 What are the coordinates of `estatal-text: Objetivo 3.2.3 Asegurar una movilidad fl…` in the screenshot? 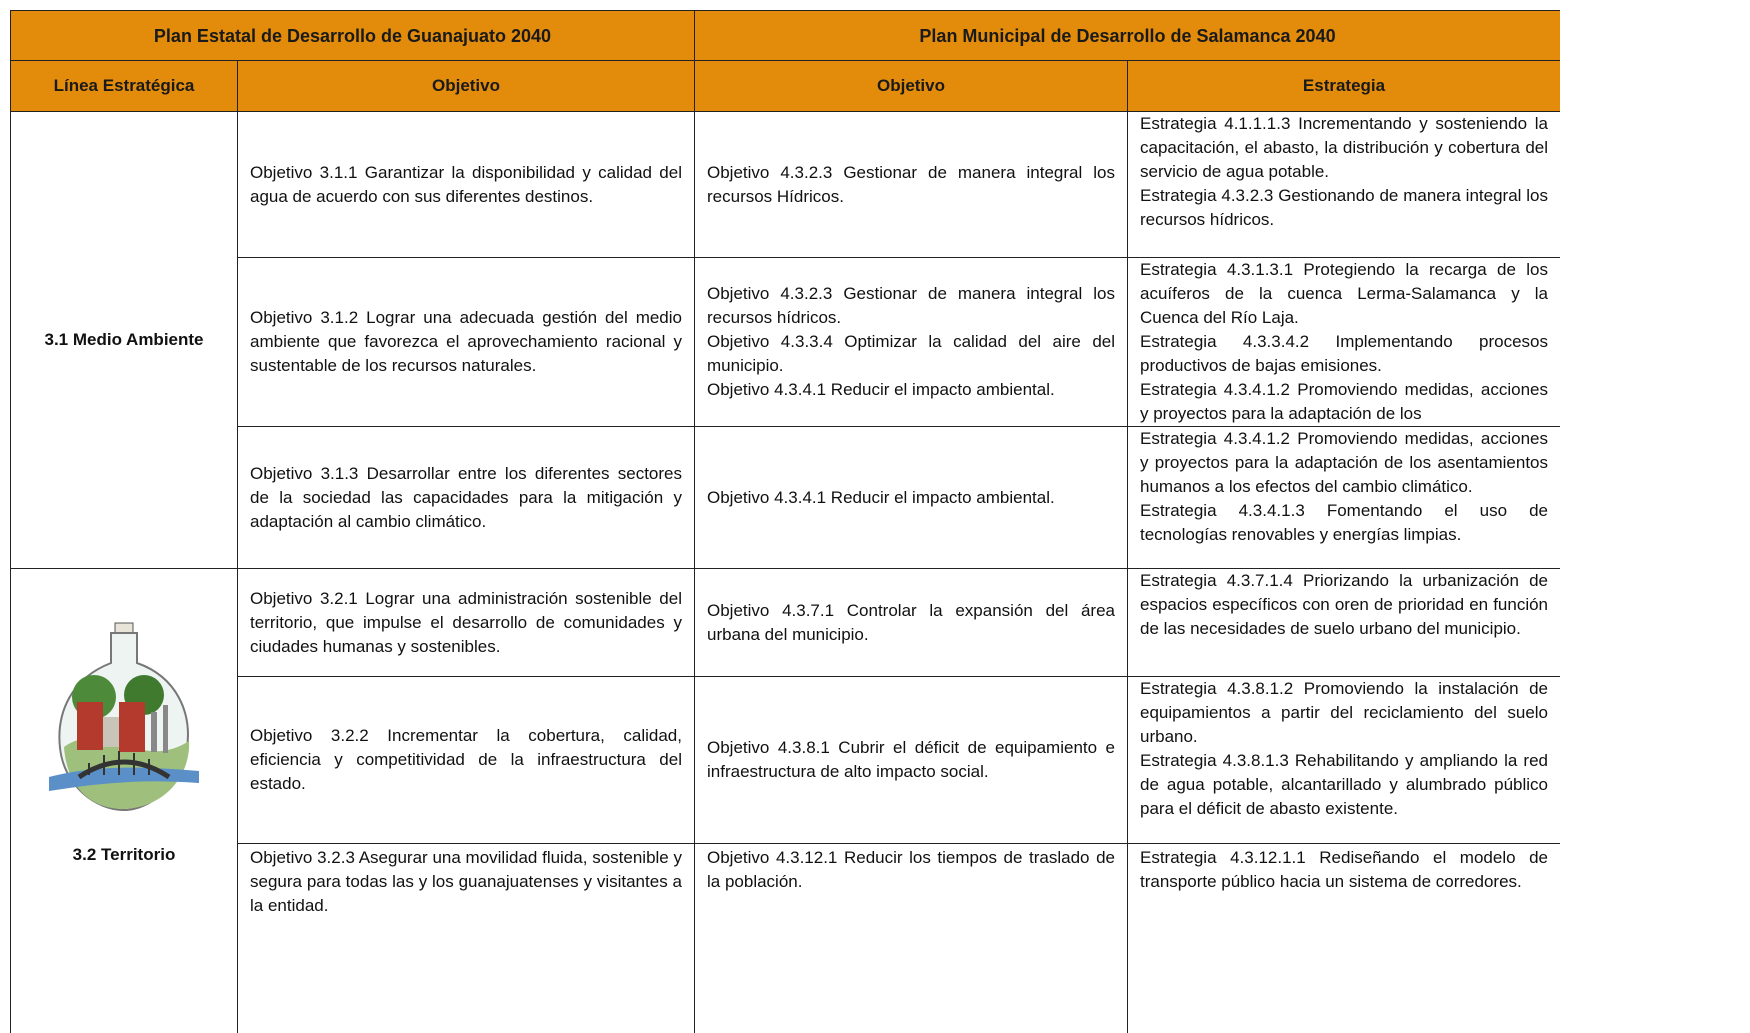 It's located at (466, 881).